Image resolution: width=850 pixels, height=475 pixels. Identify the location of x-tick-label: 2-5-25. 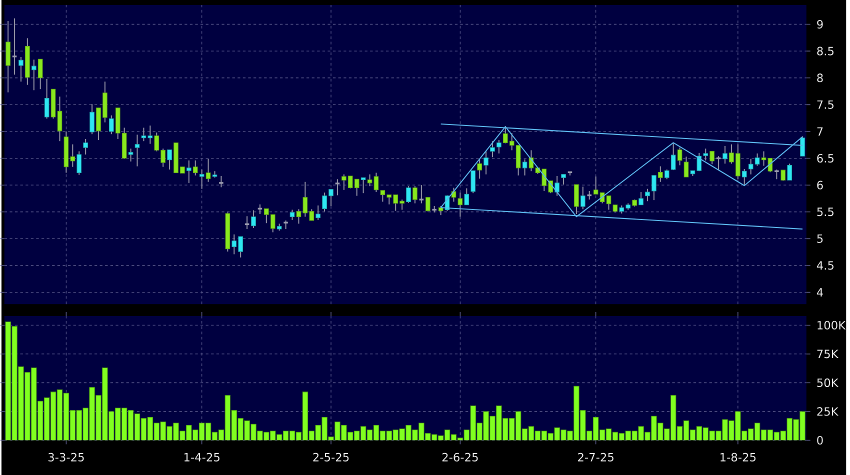
(331, 457).